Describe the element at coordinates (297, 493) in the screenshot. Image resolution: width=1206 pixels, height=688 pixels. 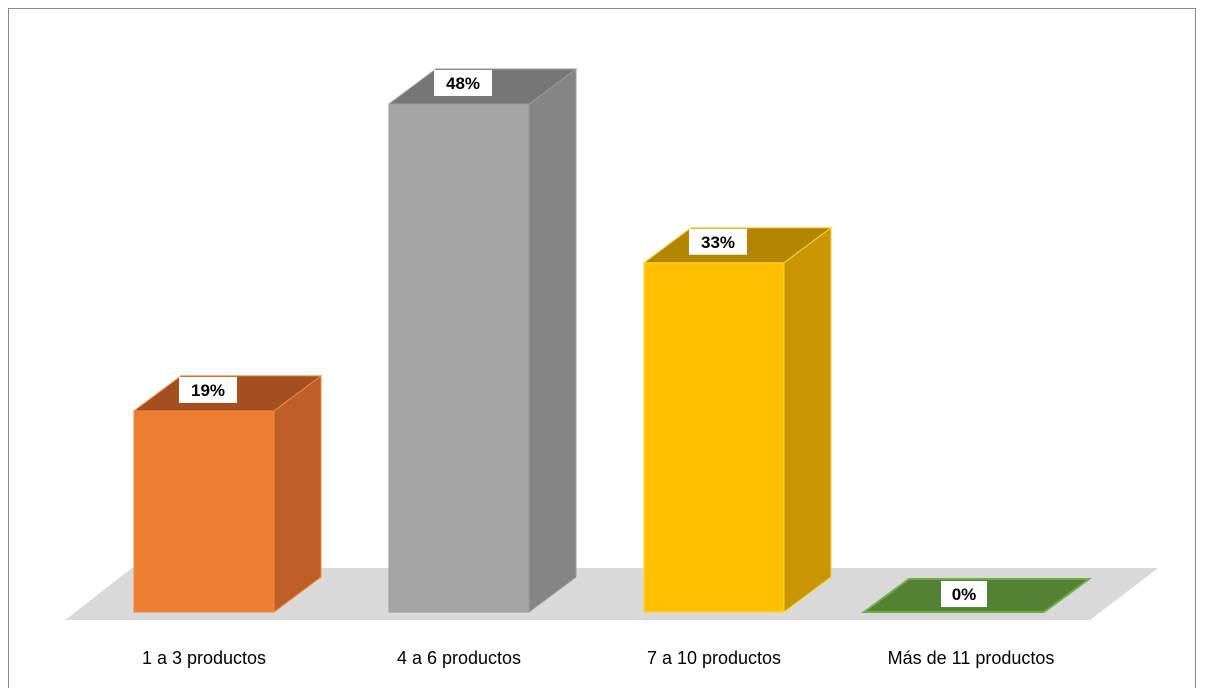
I see `bar-side-1-a-3-productos` at that location.